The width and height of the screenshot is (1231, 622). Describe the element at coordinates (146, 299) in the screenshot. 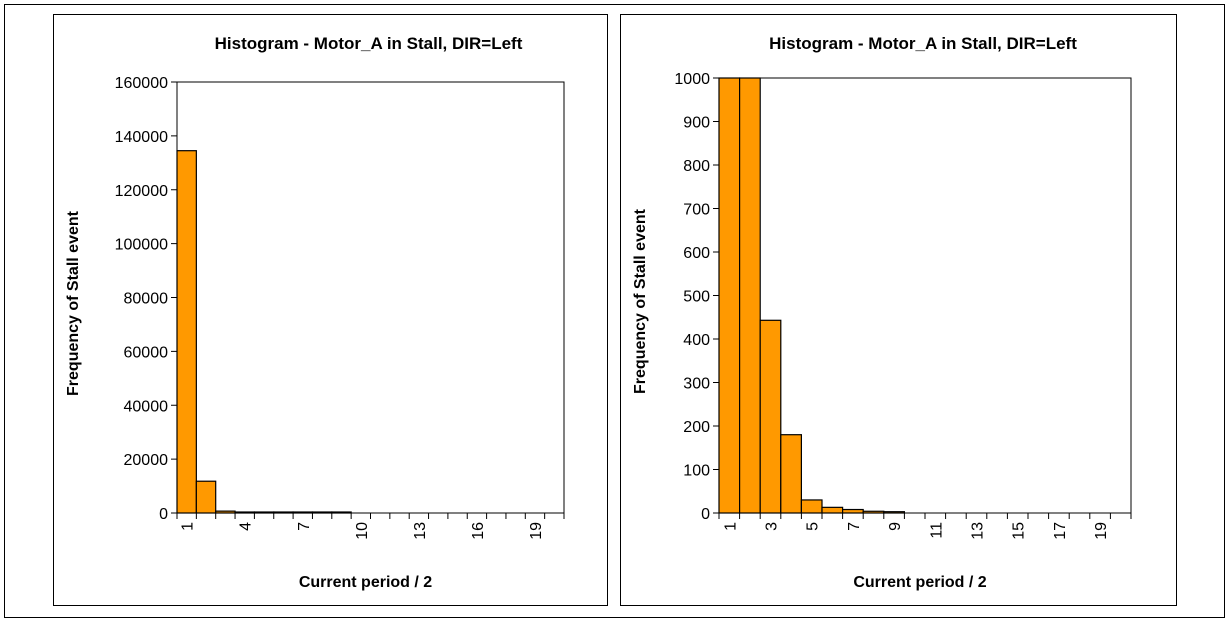

I see `y-tick-label: 80000` at that location.